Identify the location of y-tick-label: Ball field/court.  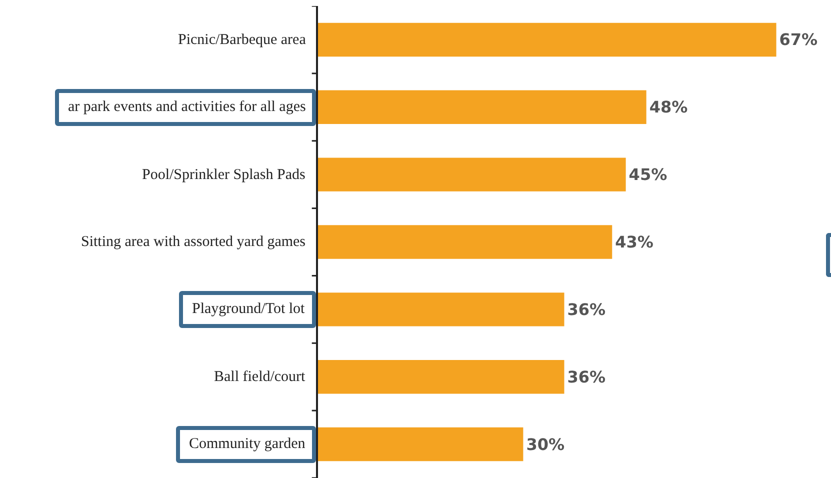
(260, 377).